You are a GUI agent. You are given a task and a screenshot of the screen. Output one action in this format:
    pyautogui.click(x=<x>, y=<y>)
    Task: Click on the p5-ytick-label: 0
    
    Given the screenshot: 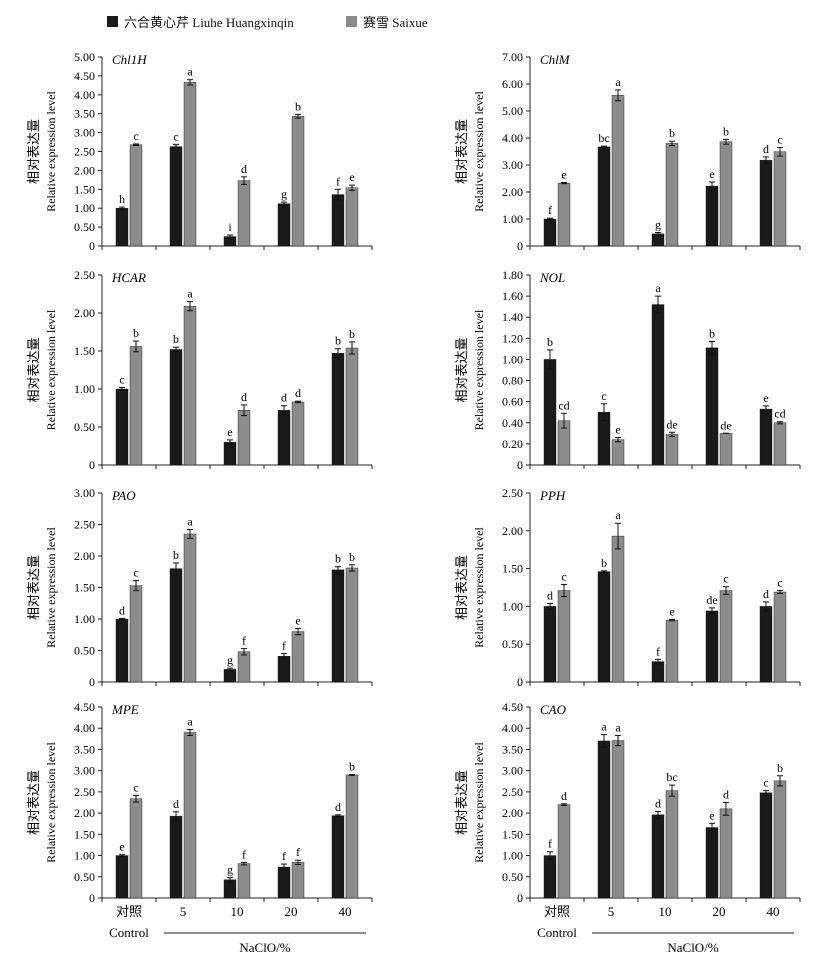 What is the action you would take?
    pyautogui.click(x=92, y=682)
    